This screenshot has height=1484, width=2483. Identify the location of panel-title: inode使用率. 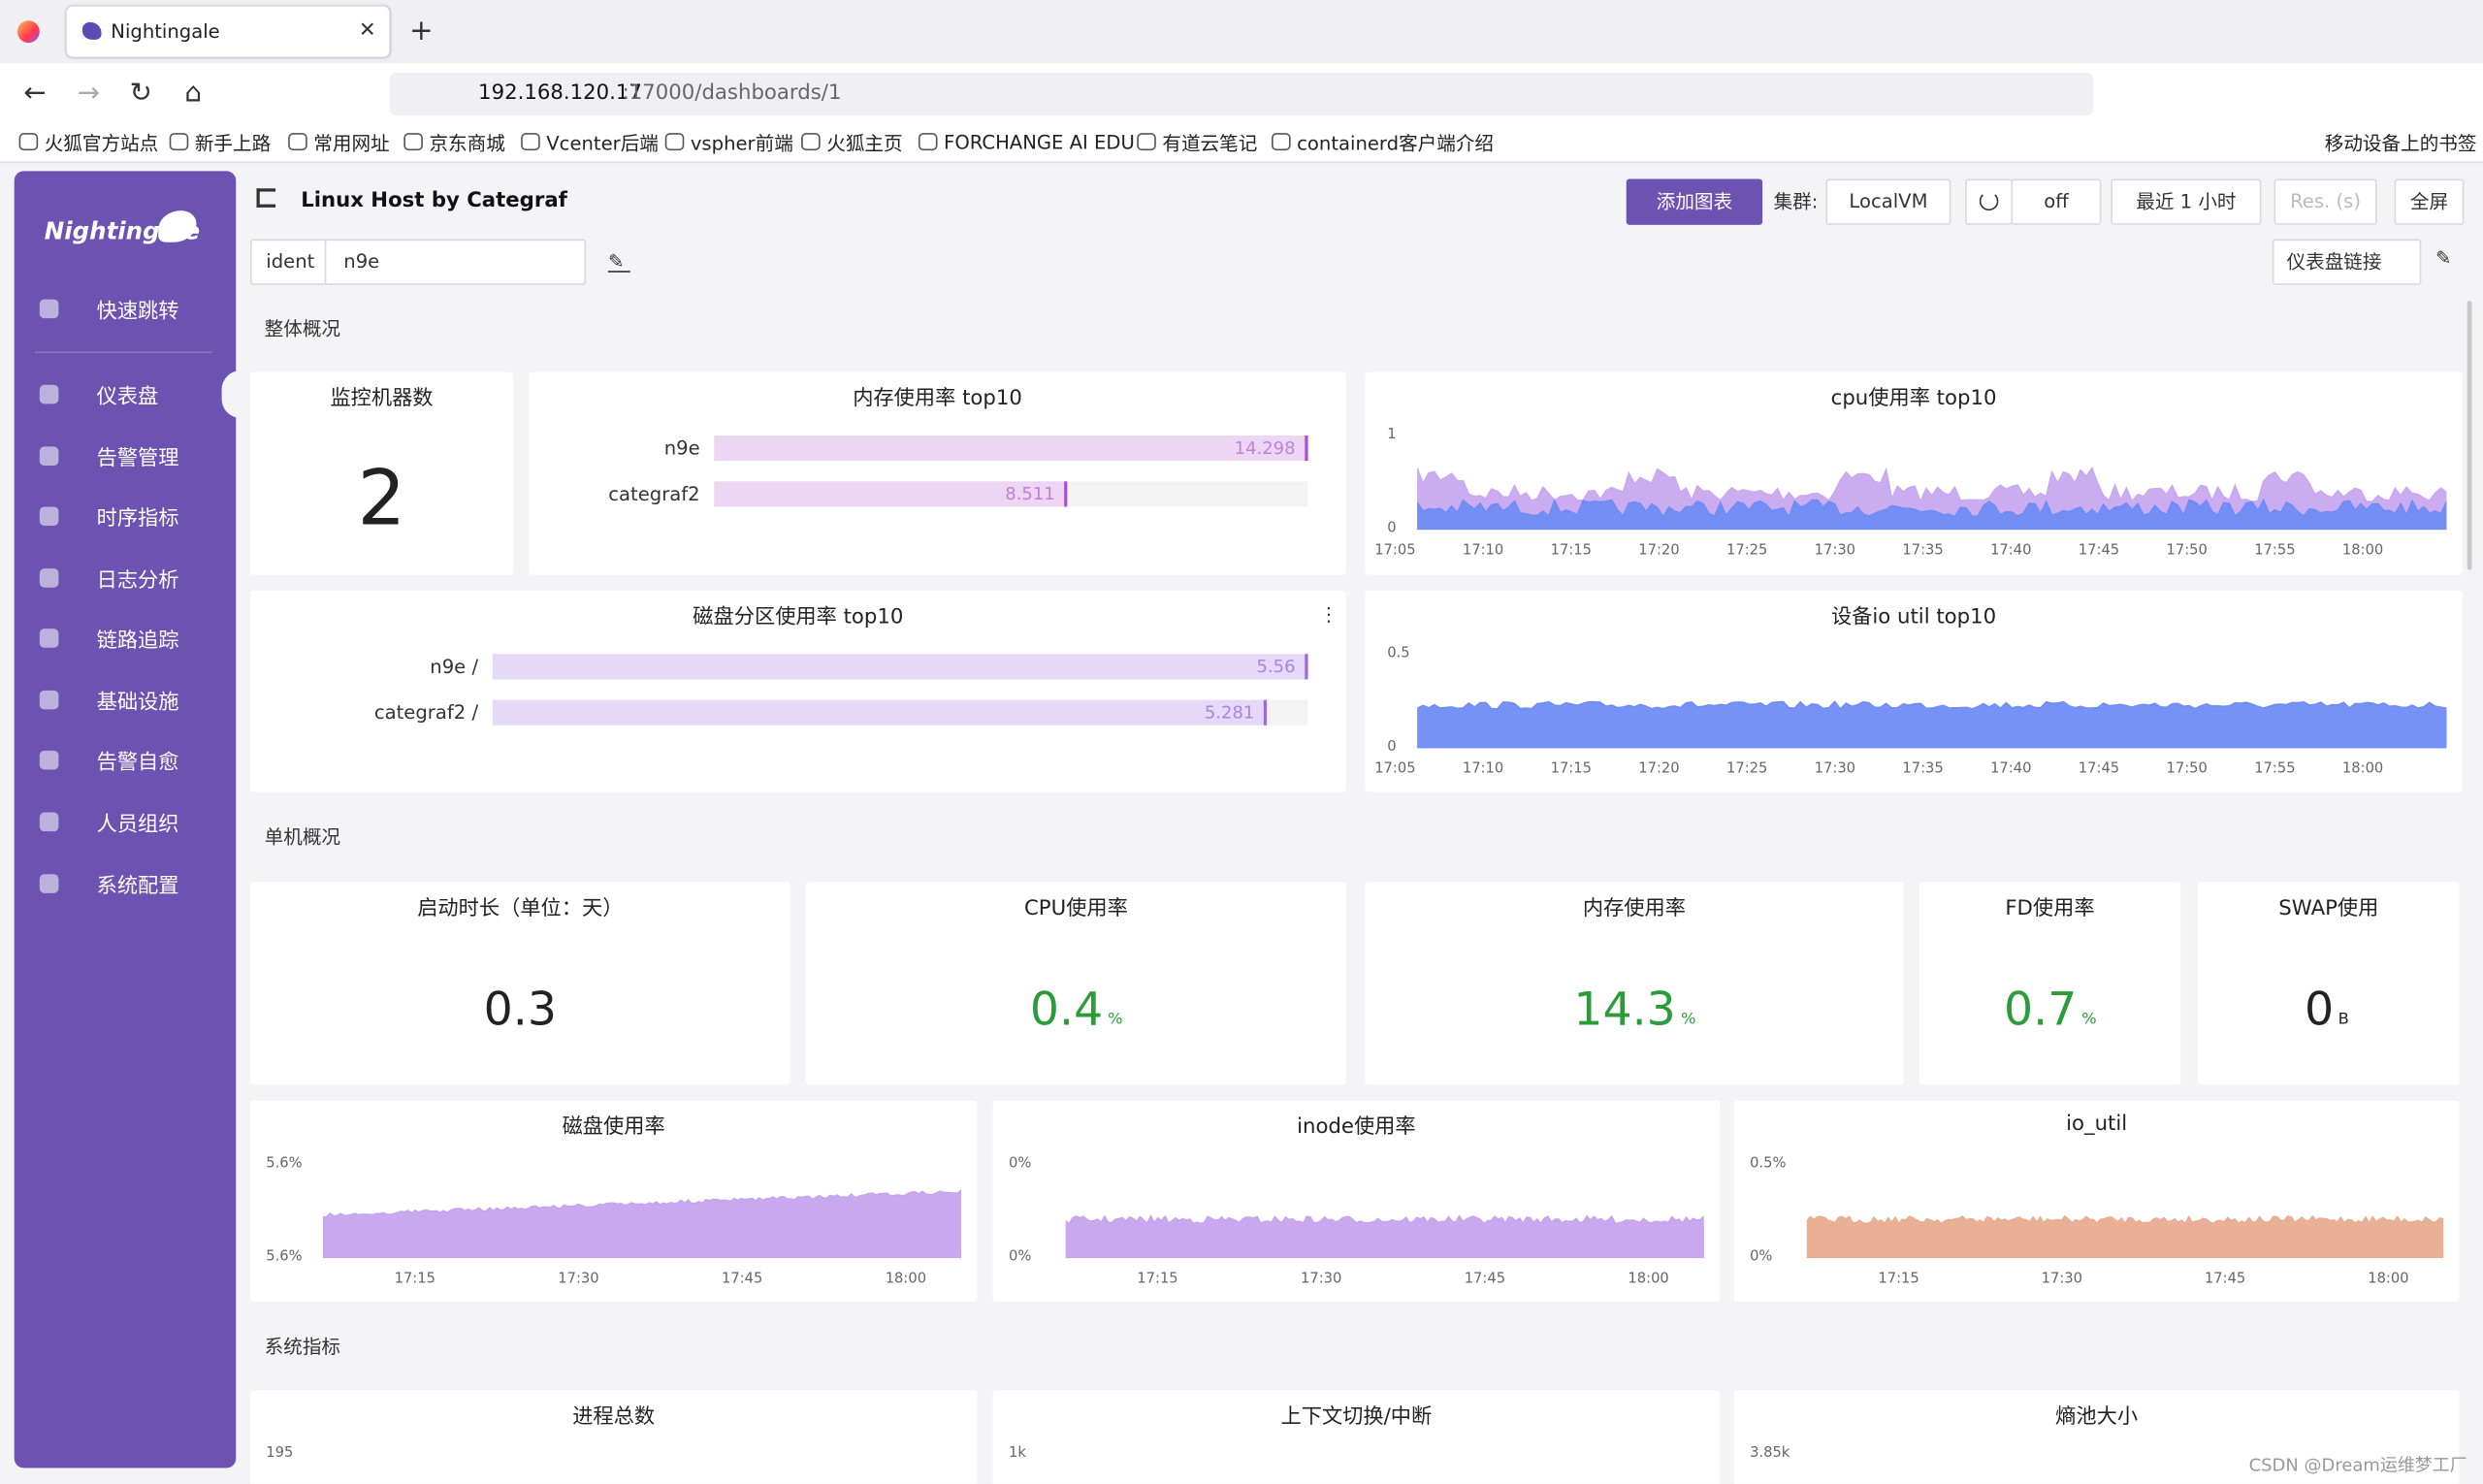
(1357, 1127).